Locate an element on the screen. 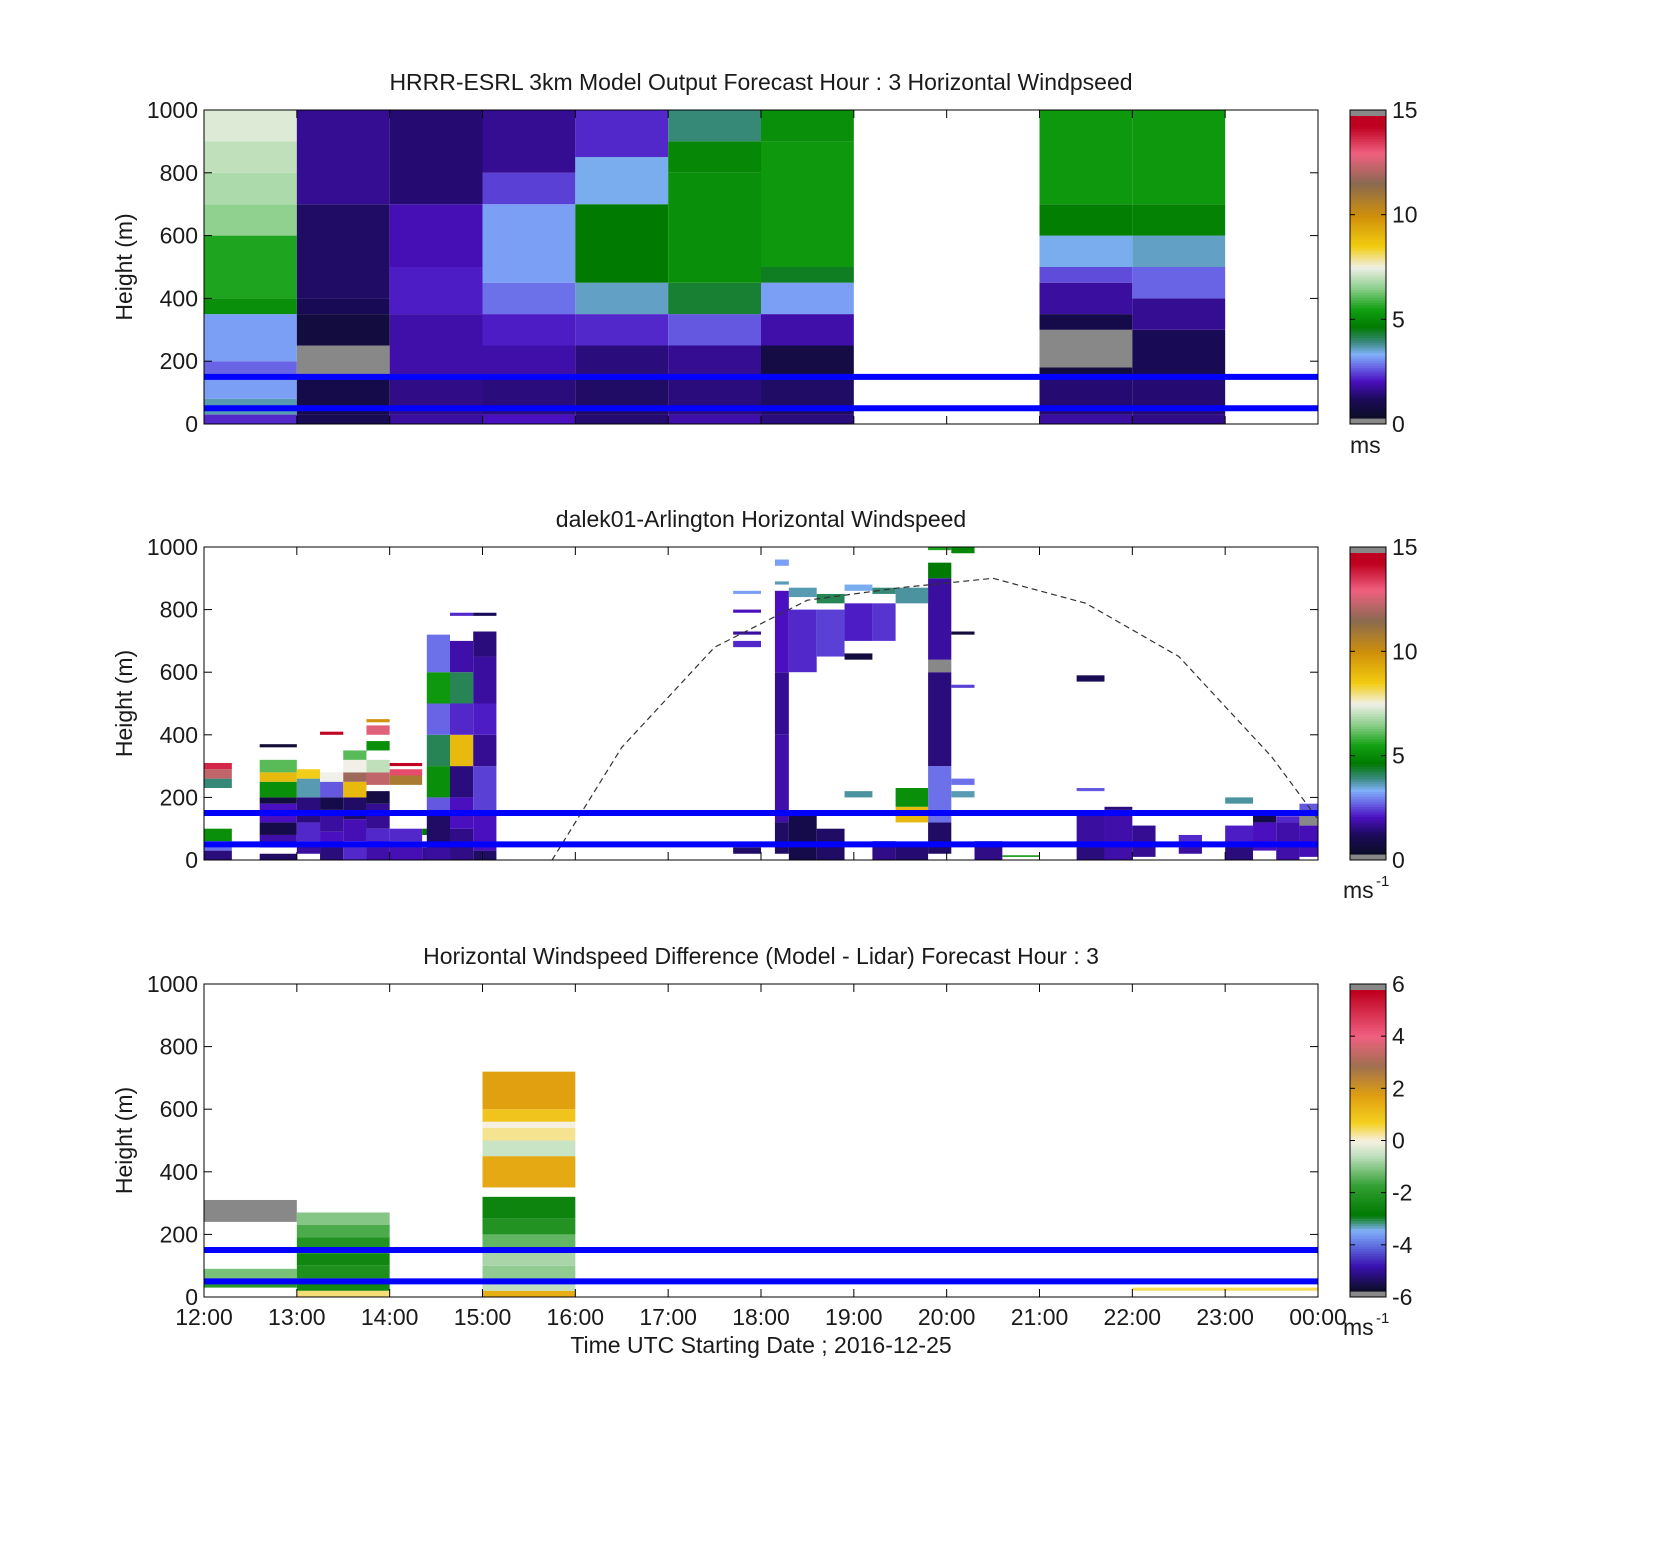  y-tick-label: 600 is located at coordinates (179, 236).